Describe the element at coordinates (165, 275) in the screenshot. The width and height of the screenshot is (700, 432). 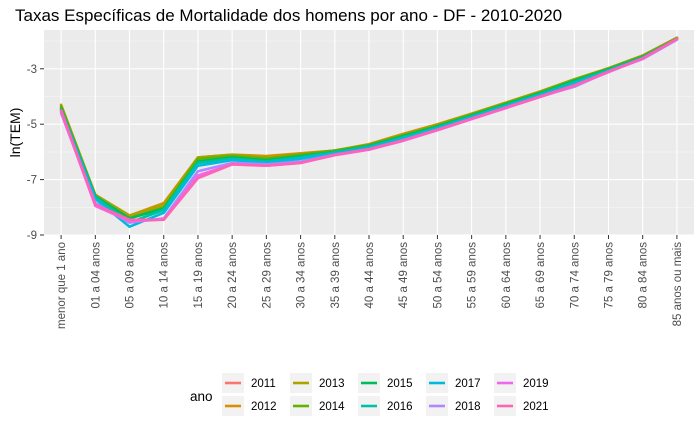
I see `x-tick-label: 10 a 14 anos` at that location.